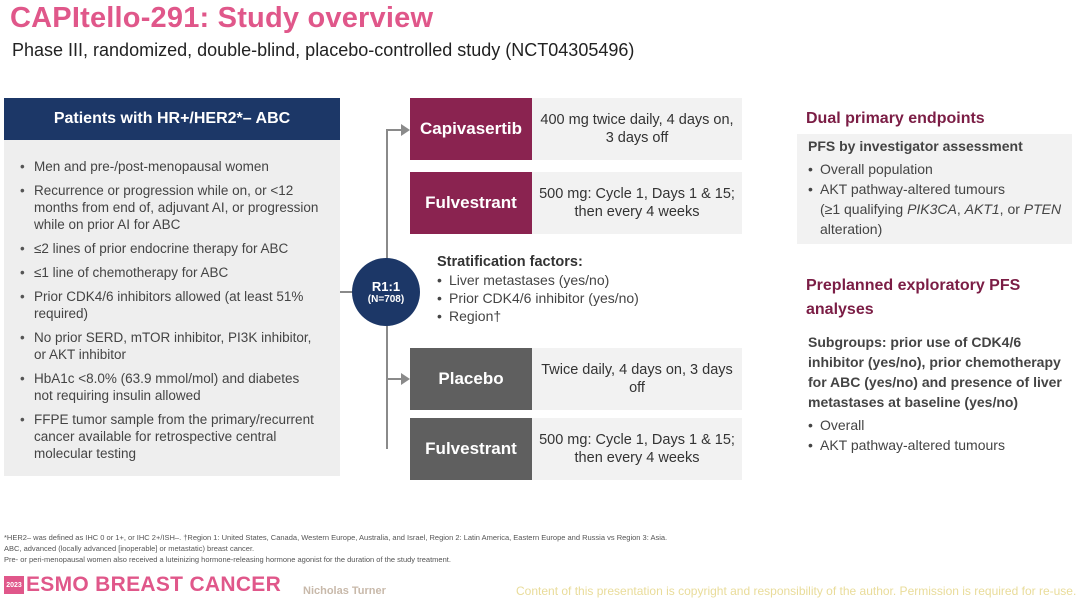 The width and height of the screenshot is (1080, 605). I want to click on presenter-name: Nicholas Turner, so click(344, 591).